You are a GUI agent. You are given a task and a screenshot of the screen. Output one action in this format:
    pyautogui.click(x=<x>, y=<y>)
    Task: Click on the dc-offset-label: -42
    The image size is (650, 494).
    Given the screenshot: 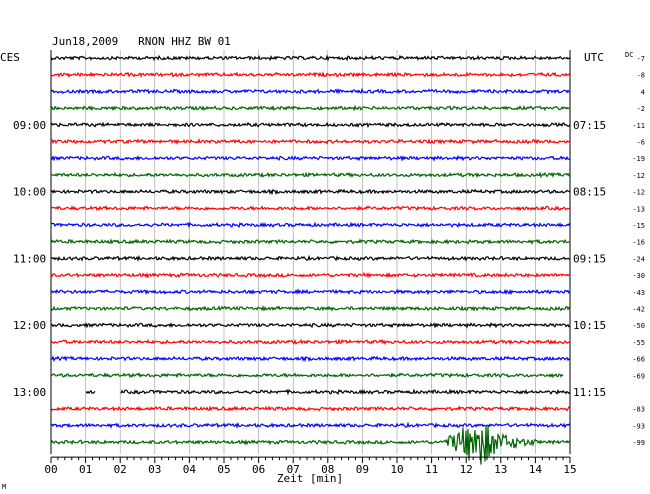 What is the action you would take?
    pyautogui.click(x=638, y=310)
    